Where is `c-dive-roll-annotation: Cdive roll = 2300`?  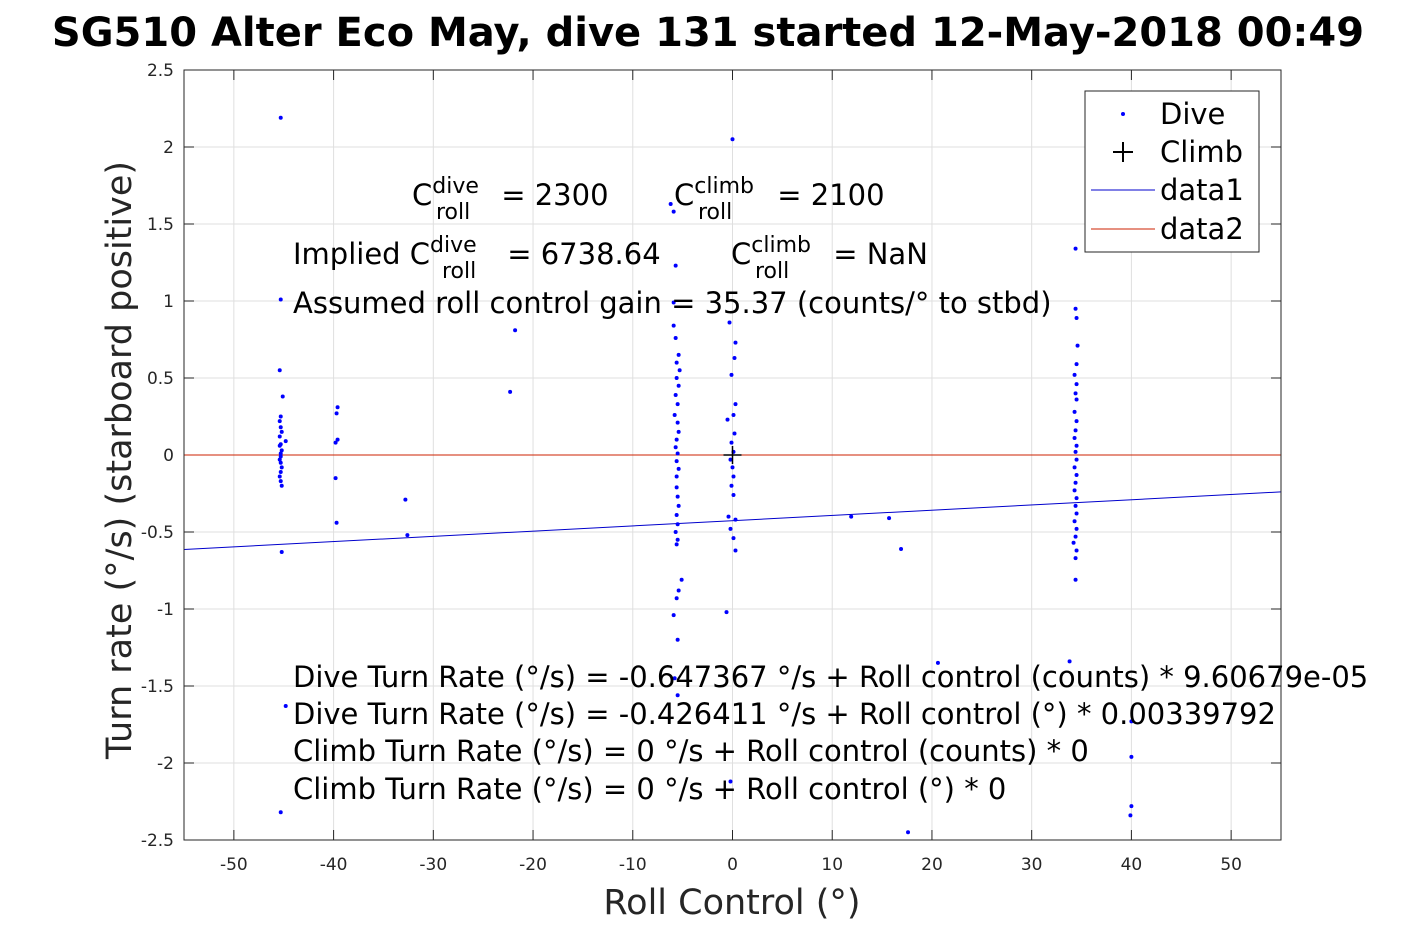
c-dive-roll-annotation: Cdive roll = 2300 is located at coordinates (510, 199).